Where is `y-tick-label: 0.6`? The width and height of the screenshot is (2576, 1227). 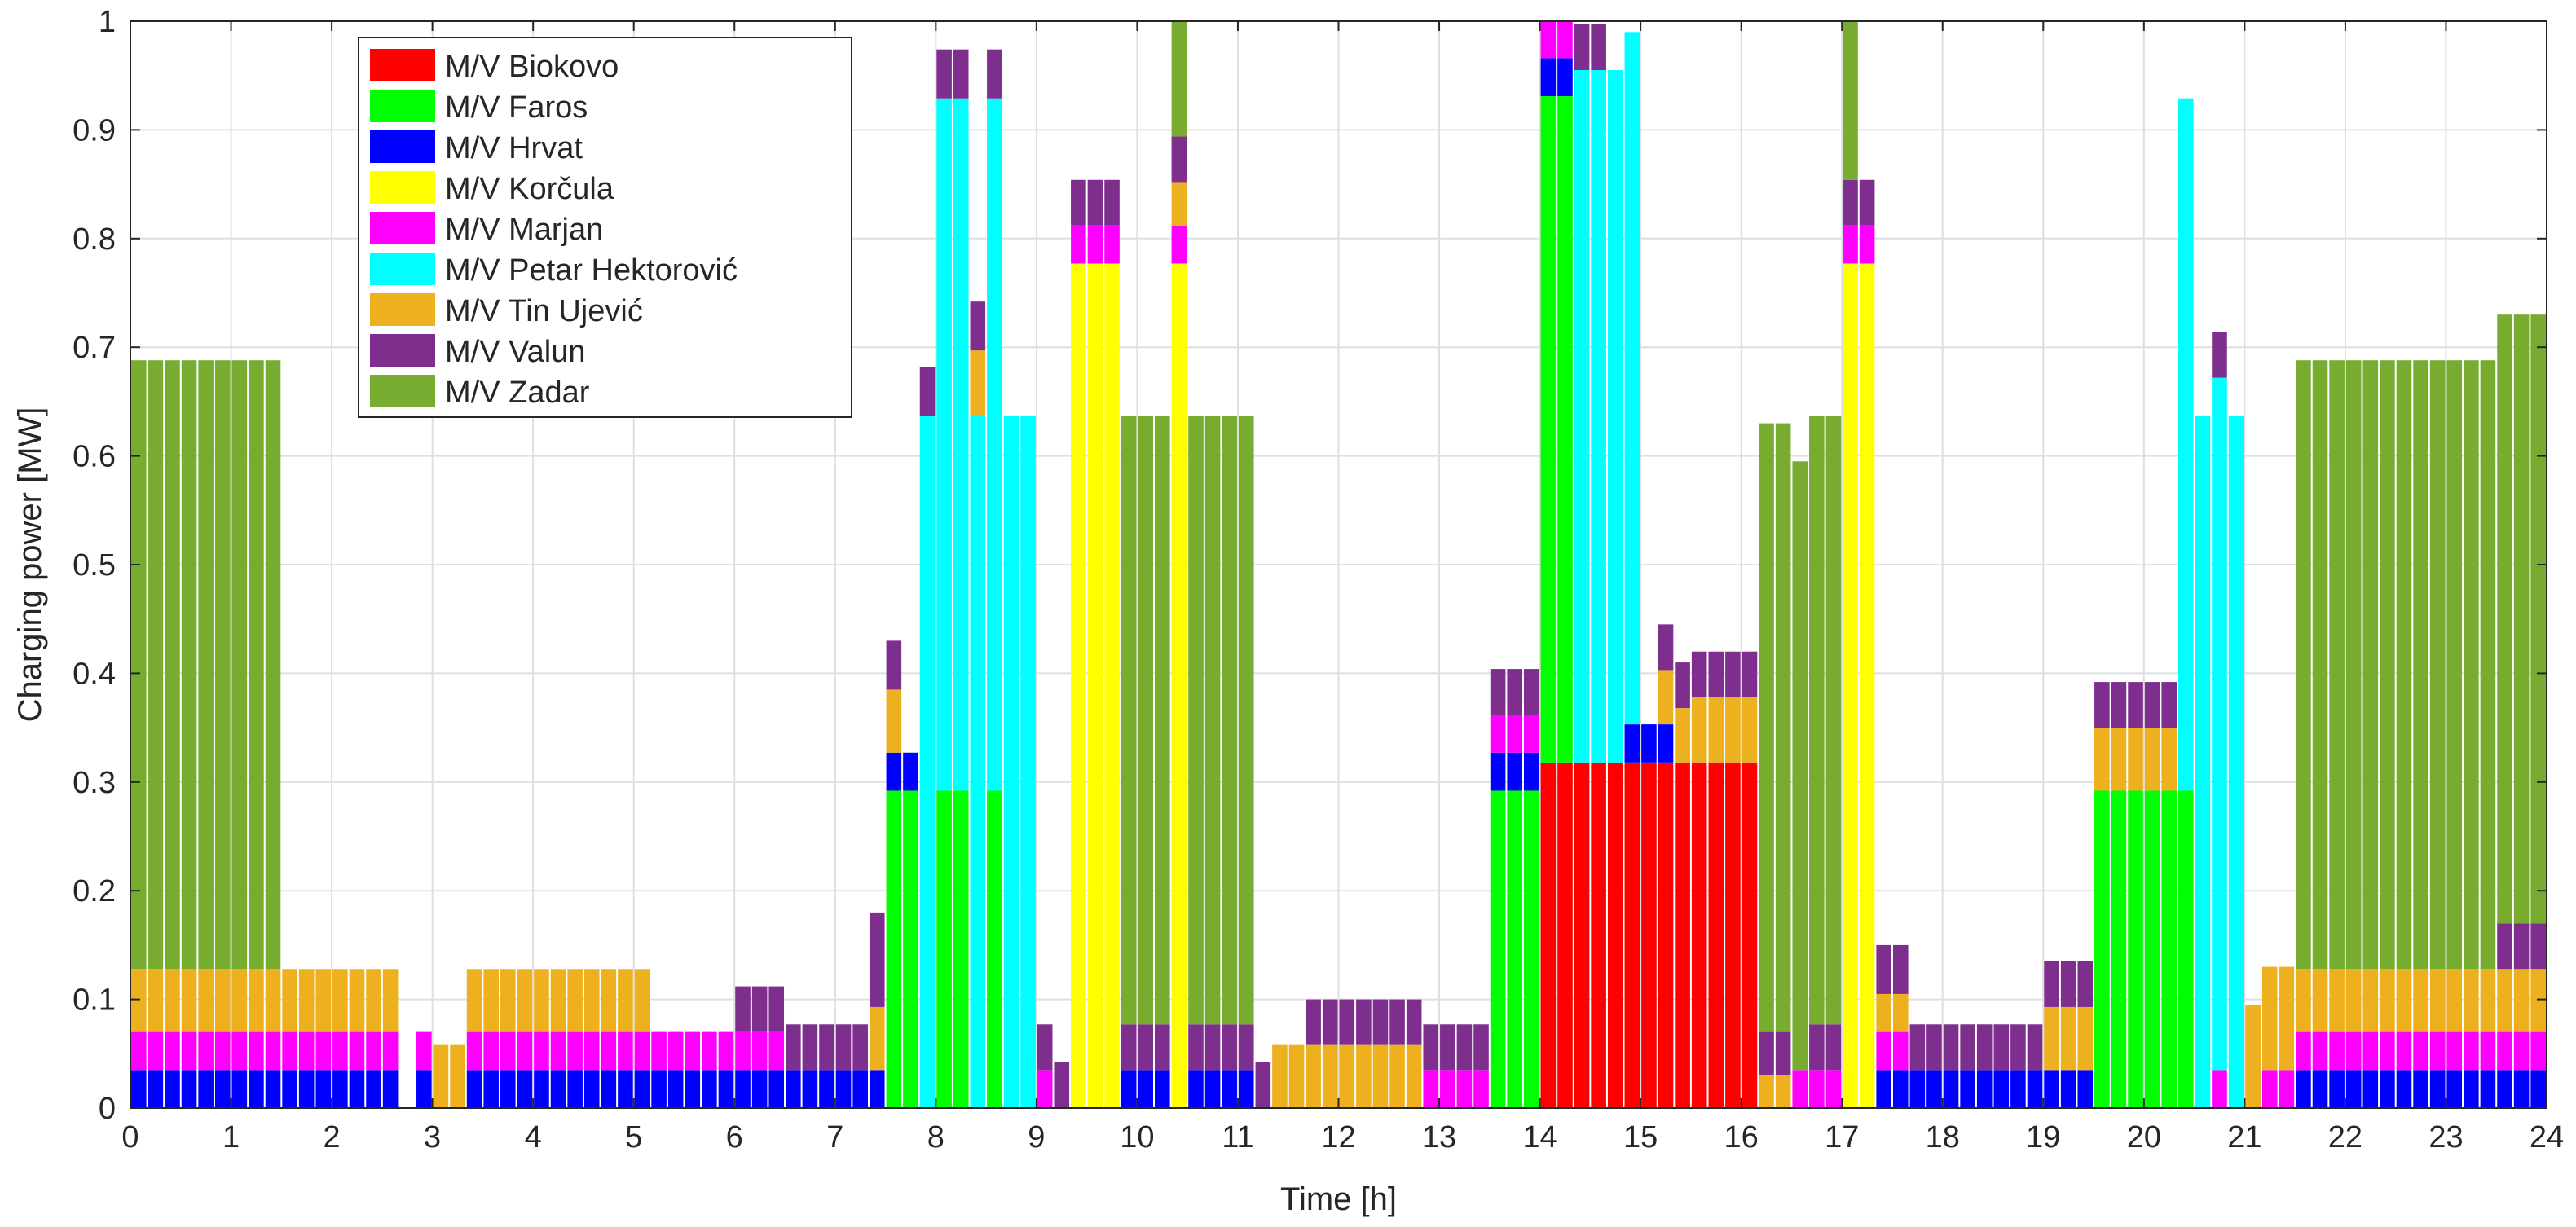 y-tick-label: 0.6 is located at coordinates (94, 457).